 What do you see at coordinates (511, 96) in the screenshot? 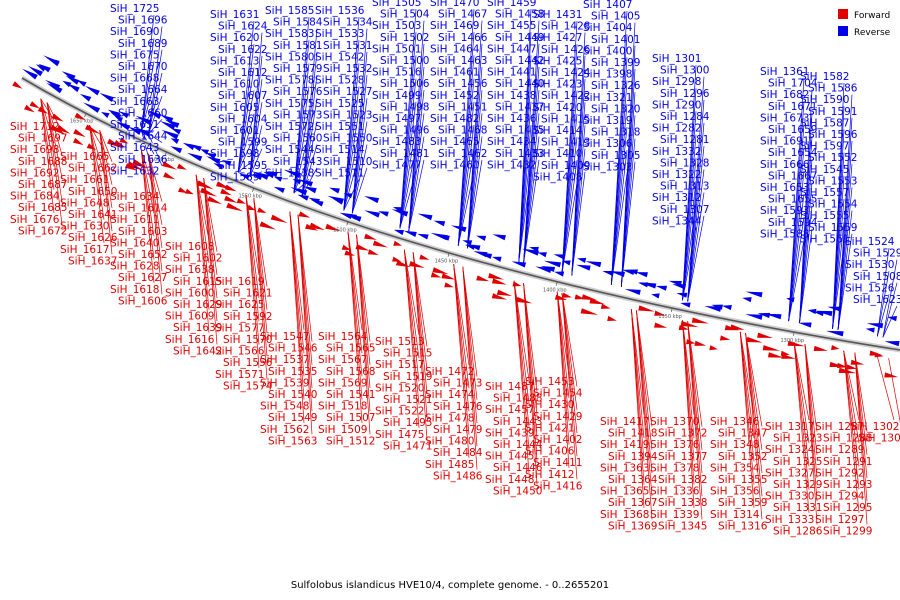
I see `reverse-gene-label: SiH_1438` at bounding box center [511, 96].